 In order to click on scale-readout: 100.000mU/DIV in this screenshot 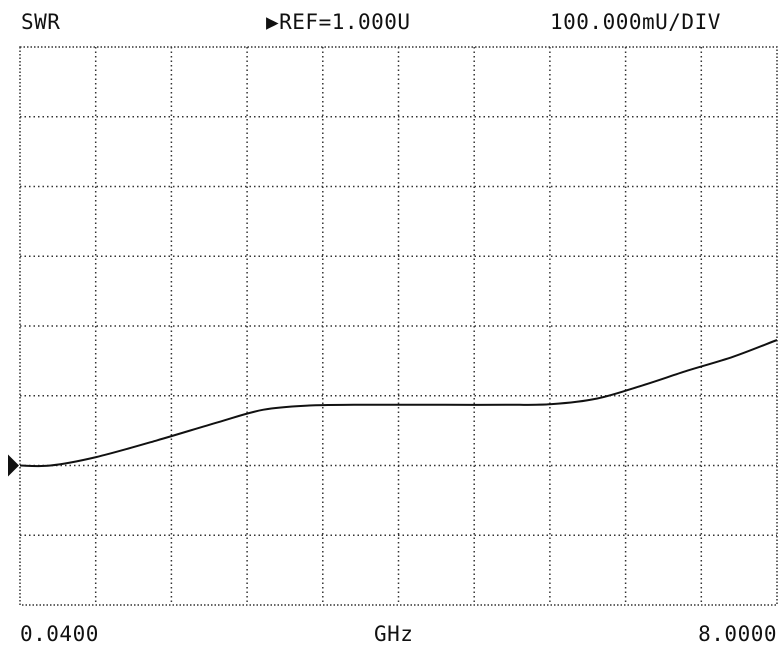, I will do `click(635, 22)`.